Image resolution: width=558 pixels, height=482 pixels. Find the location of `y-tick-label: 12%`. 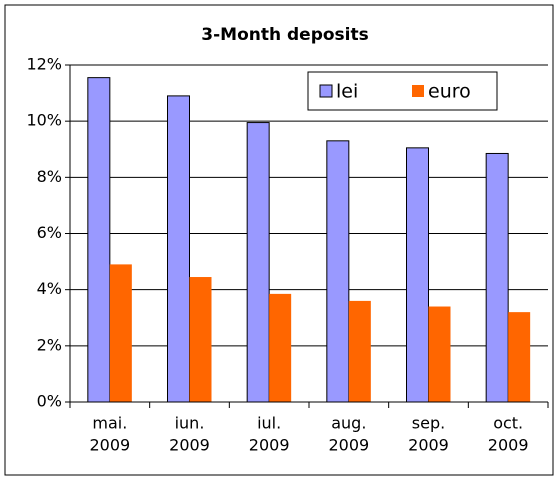

y-tick-label: 12% is located at coordinates (44, 64).